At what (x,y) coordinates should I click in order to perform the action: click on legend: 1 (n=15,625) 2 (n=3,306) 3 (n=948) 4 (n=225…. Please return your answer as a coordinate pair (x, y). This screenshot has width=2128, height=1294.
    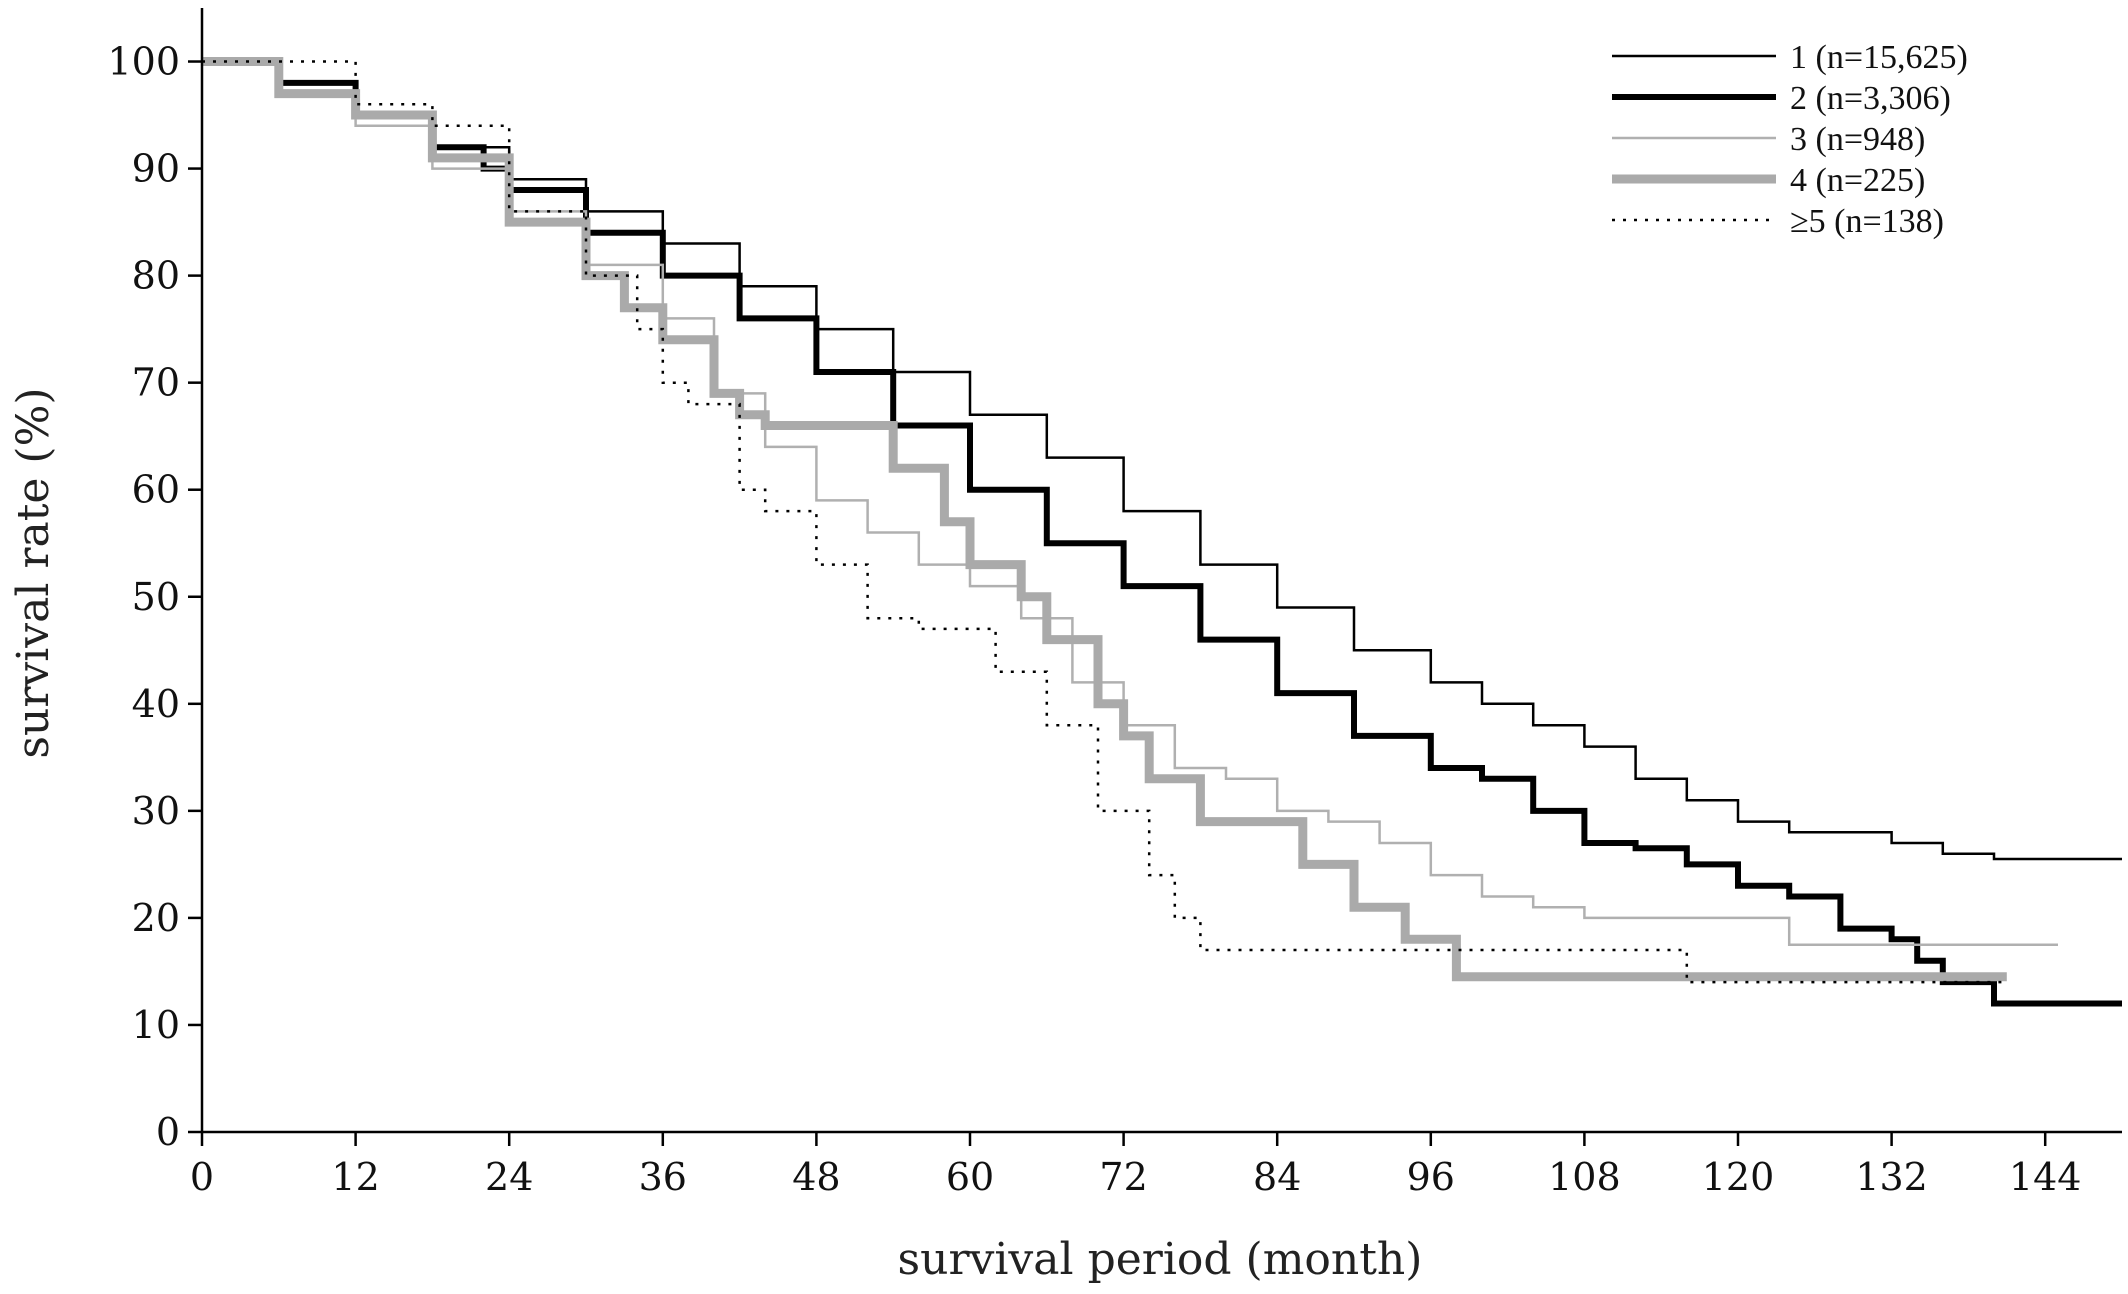
    Looking at the image, I should click on (1790, 139).